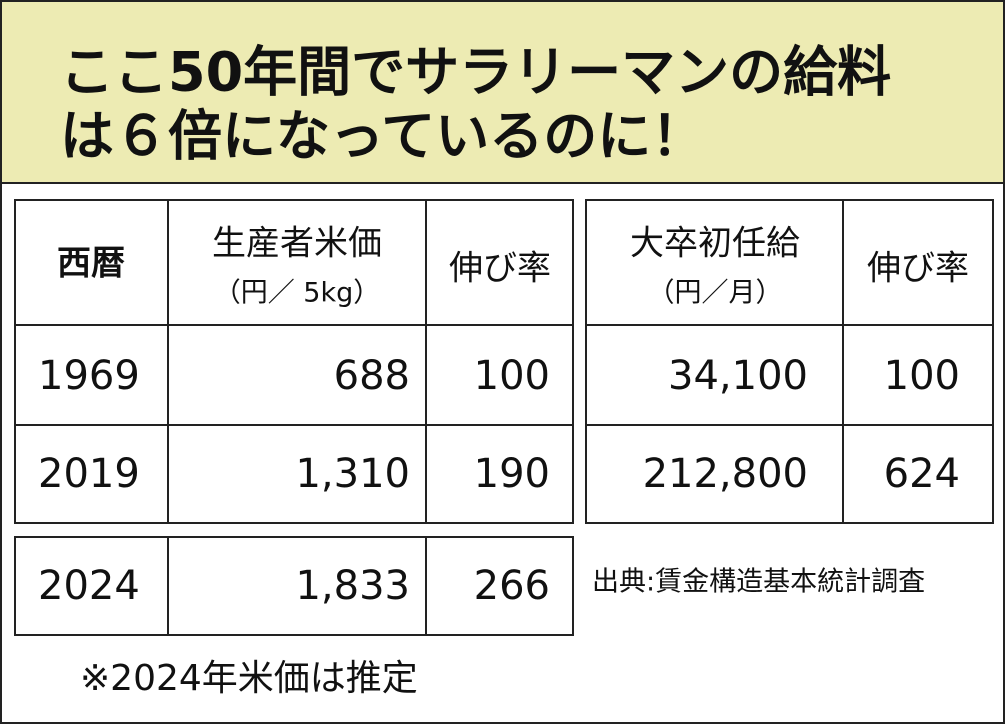 The image size is (1005, 724). I want to click on growth-cell: 624, so click(922, 474).